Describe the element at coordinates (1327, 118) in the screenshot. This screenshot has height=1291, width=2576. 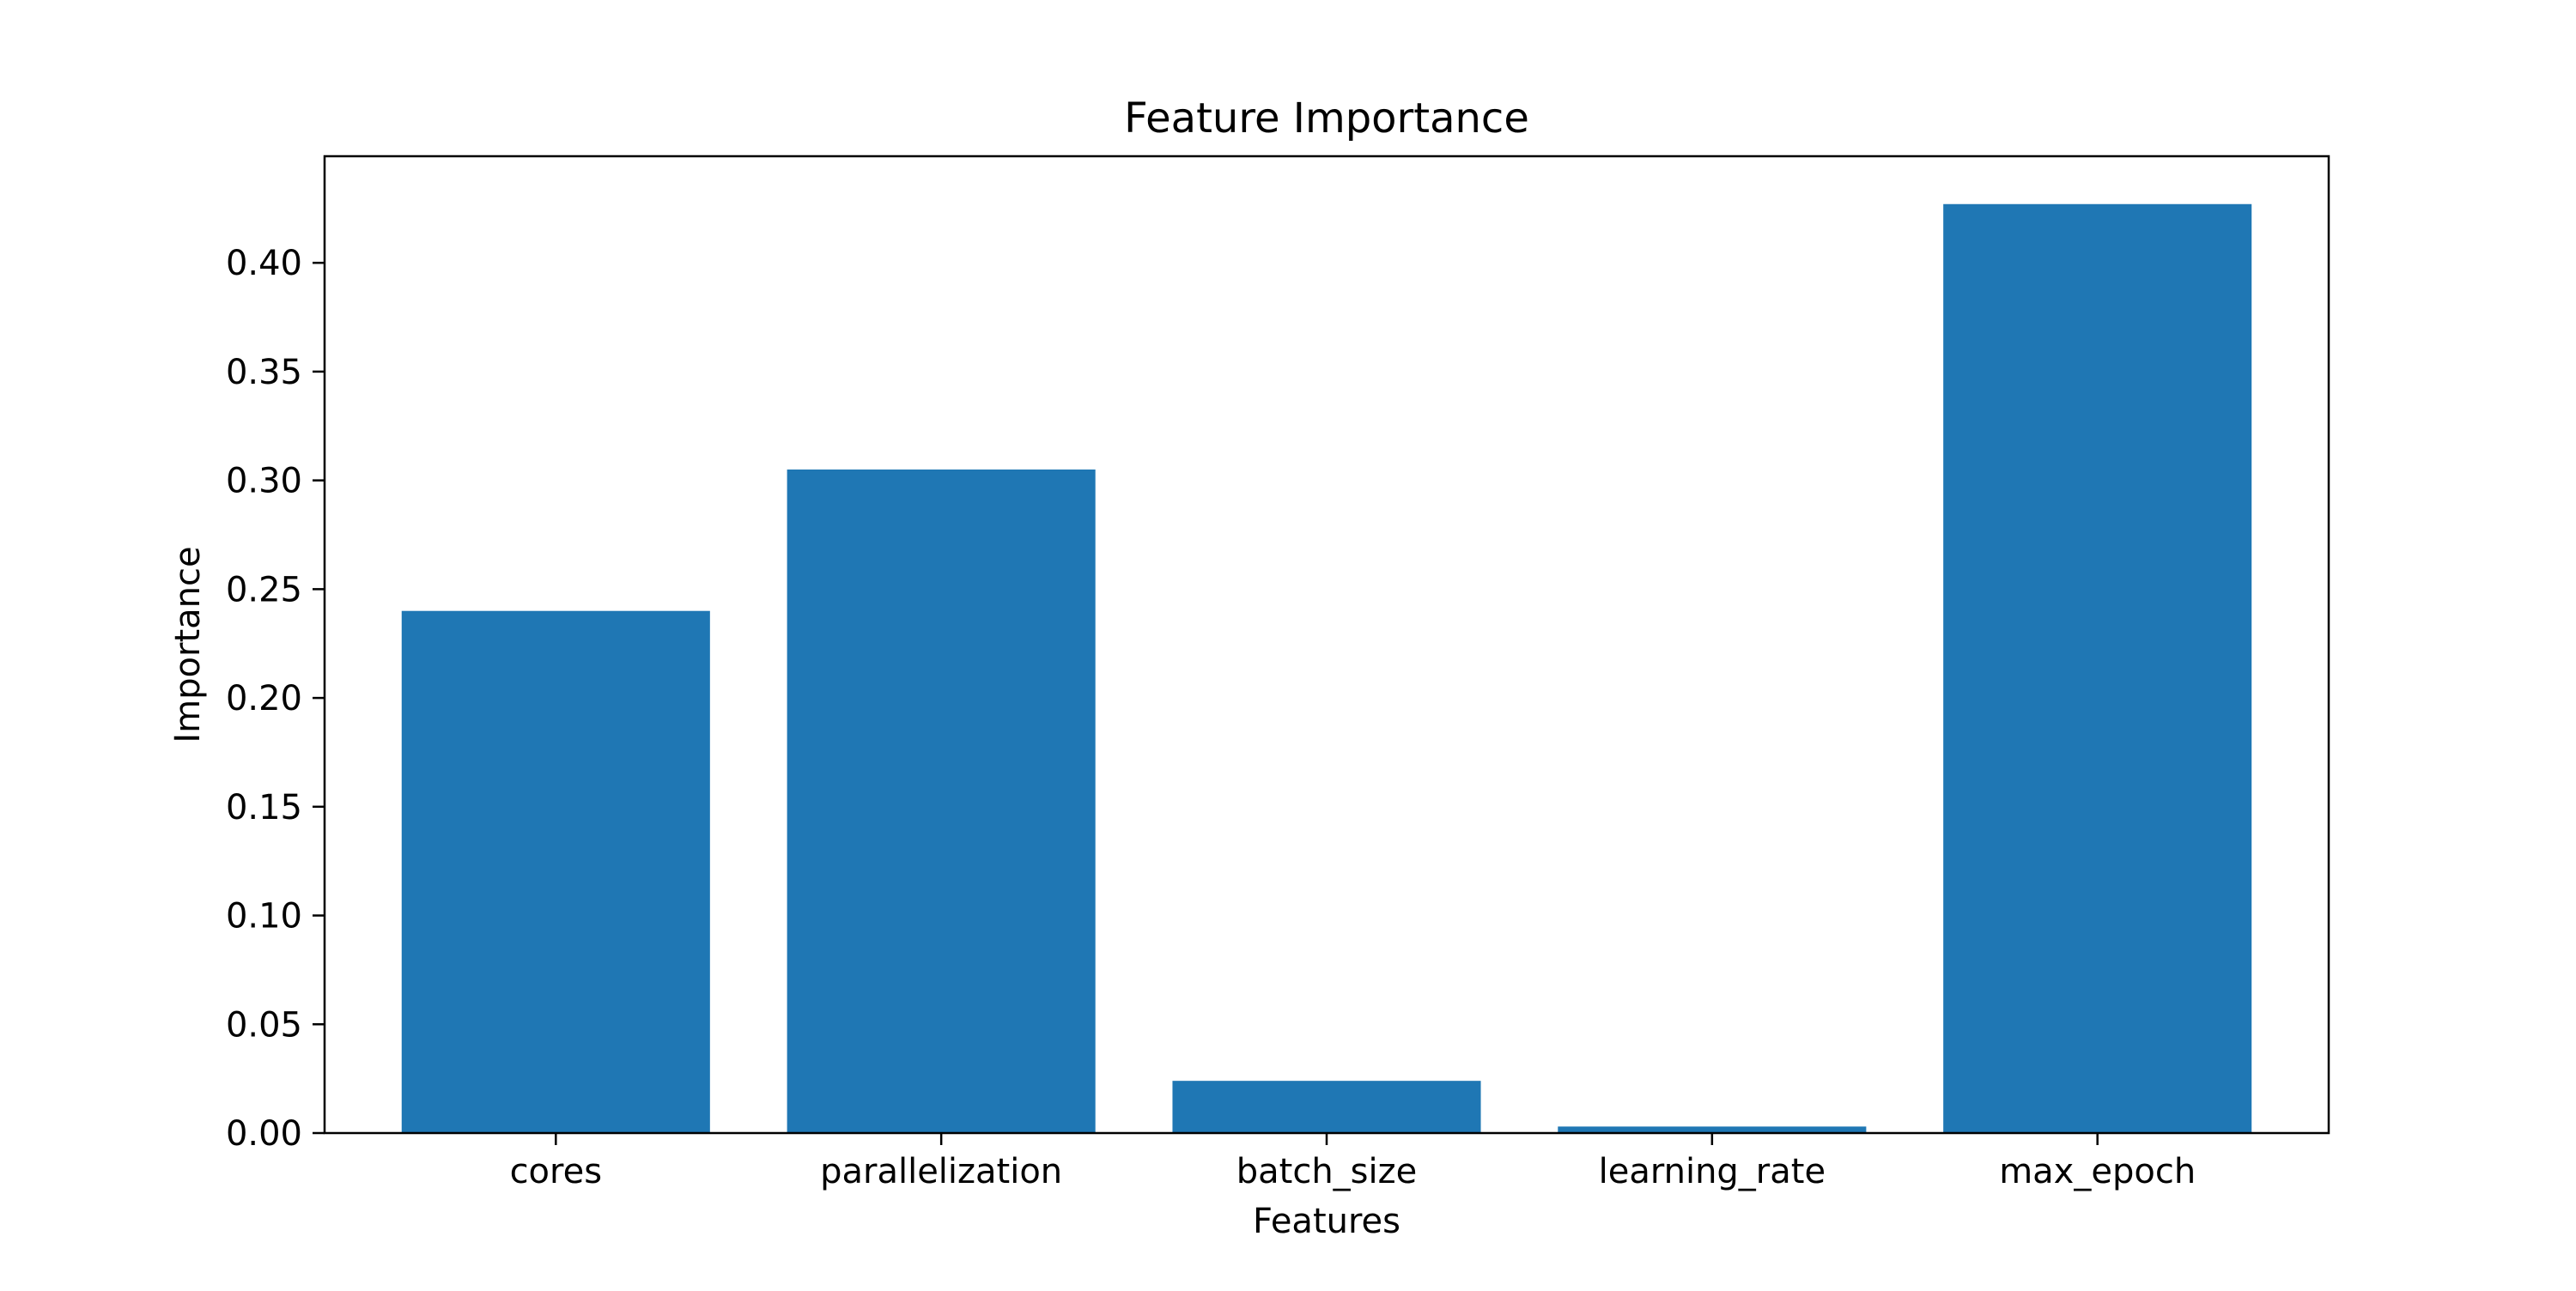
I see `chart-title: Feature Importance` at that location.